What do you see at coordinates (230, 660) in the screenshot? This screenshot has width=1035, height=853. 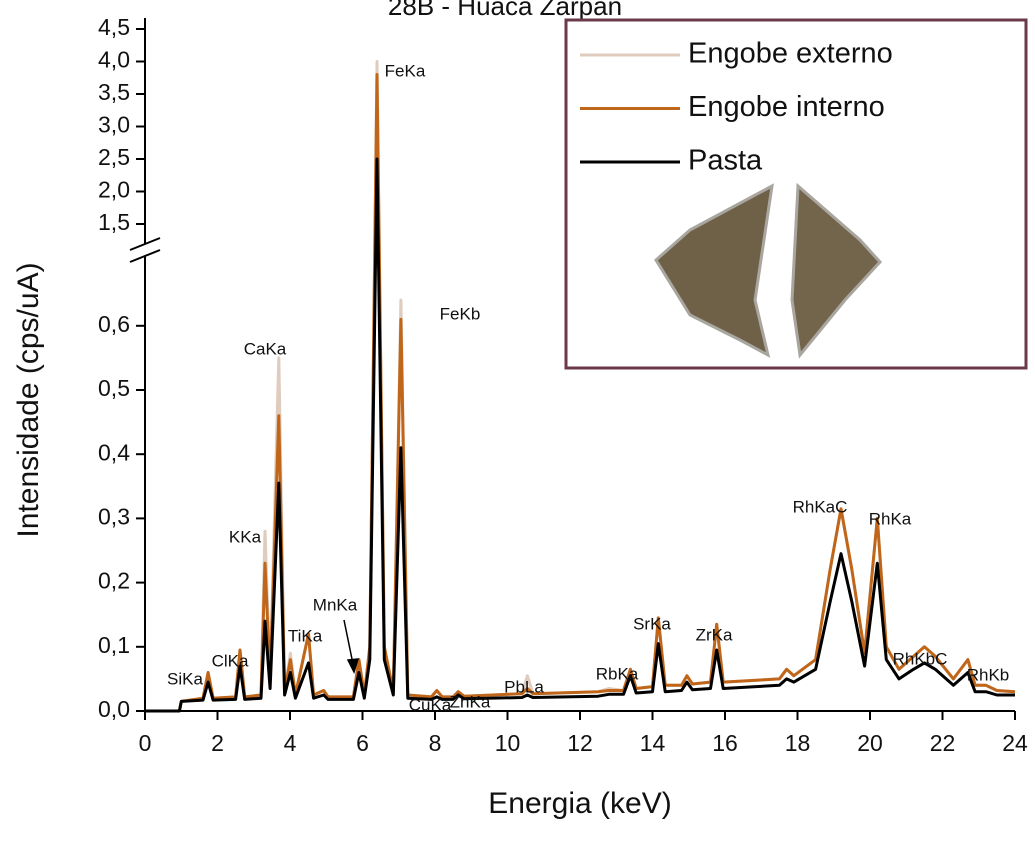 I see `peak-label: ClKa` at bounding box center [230, 660].